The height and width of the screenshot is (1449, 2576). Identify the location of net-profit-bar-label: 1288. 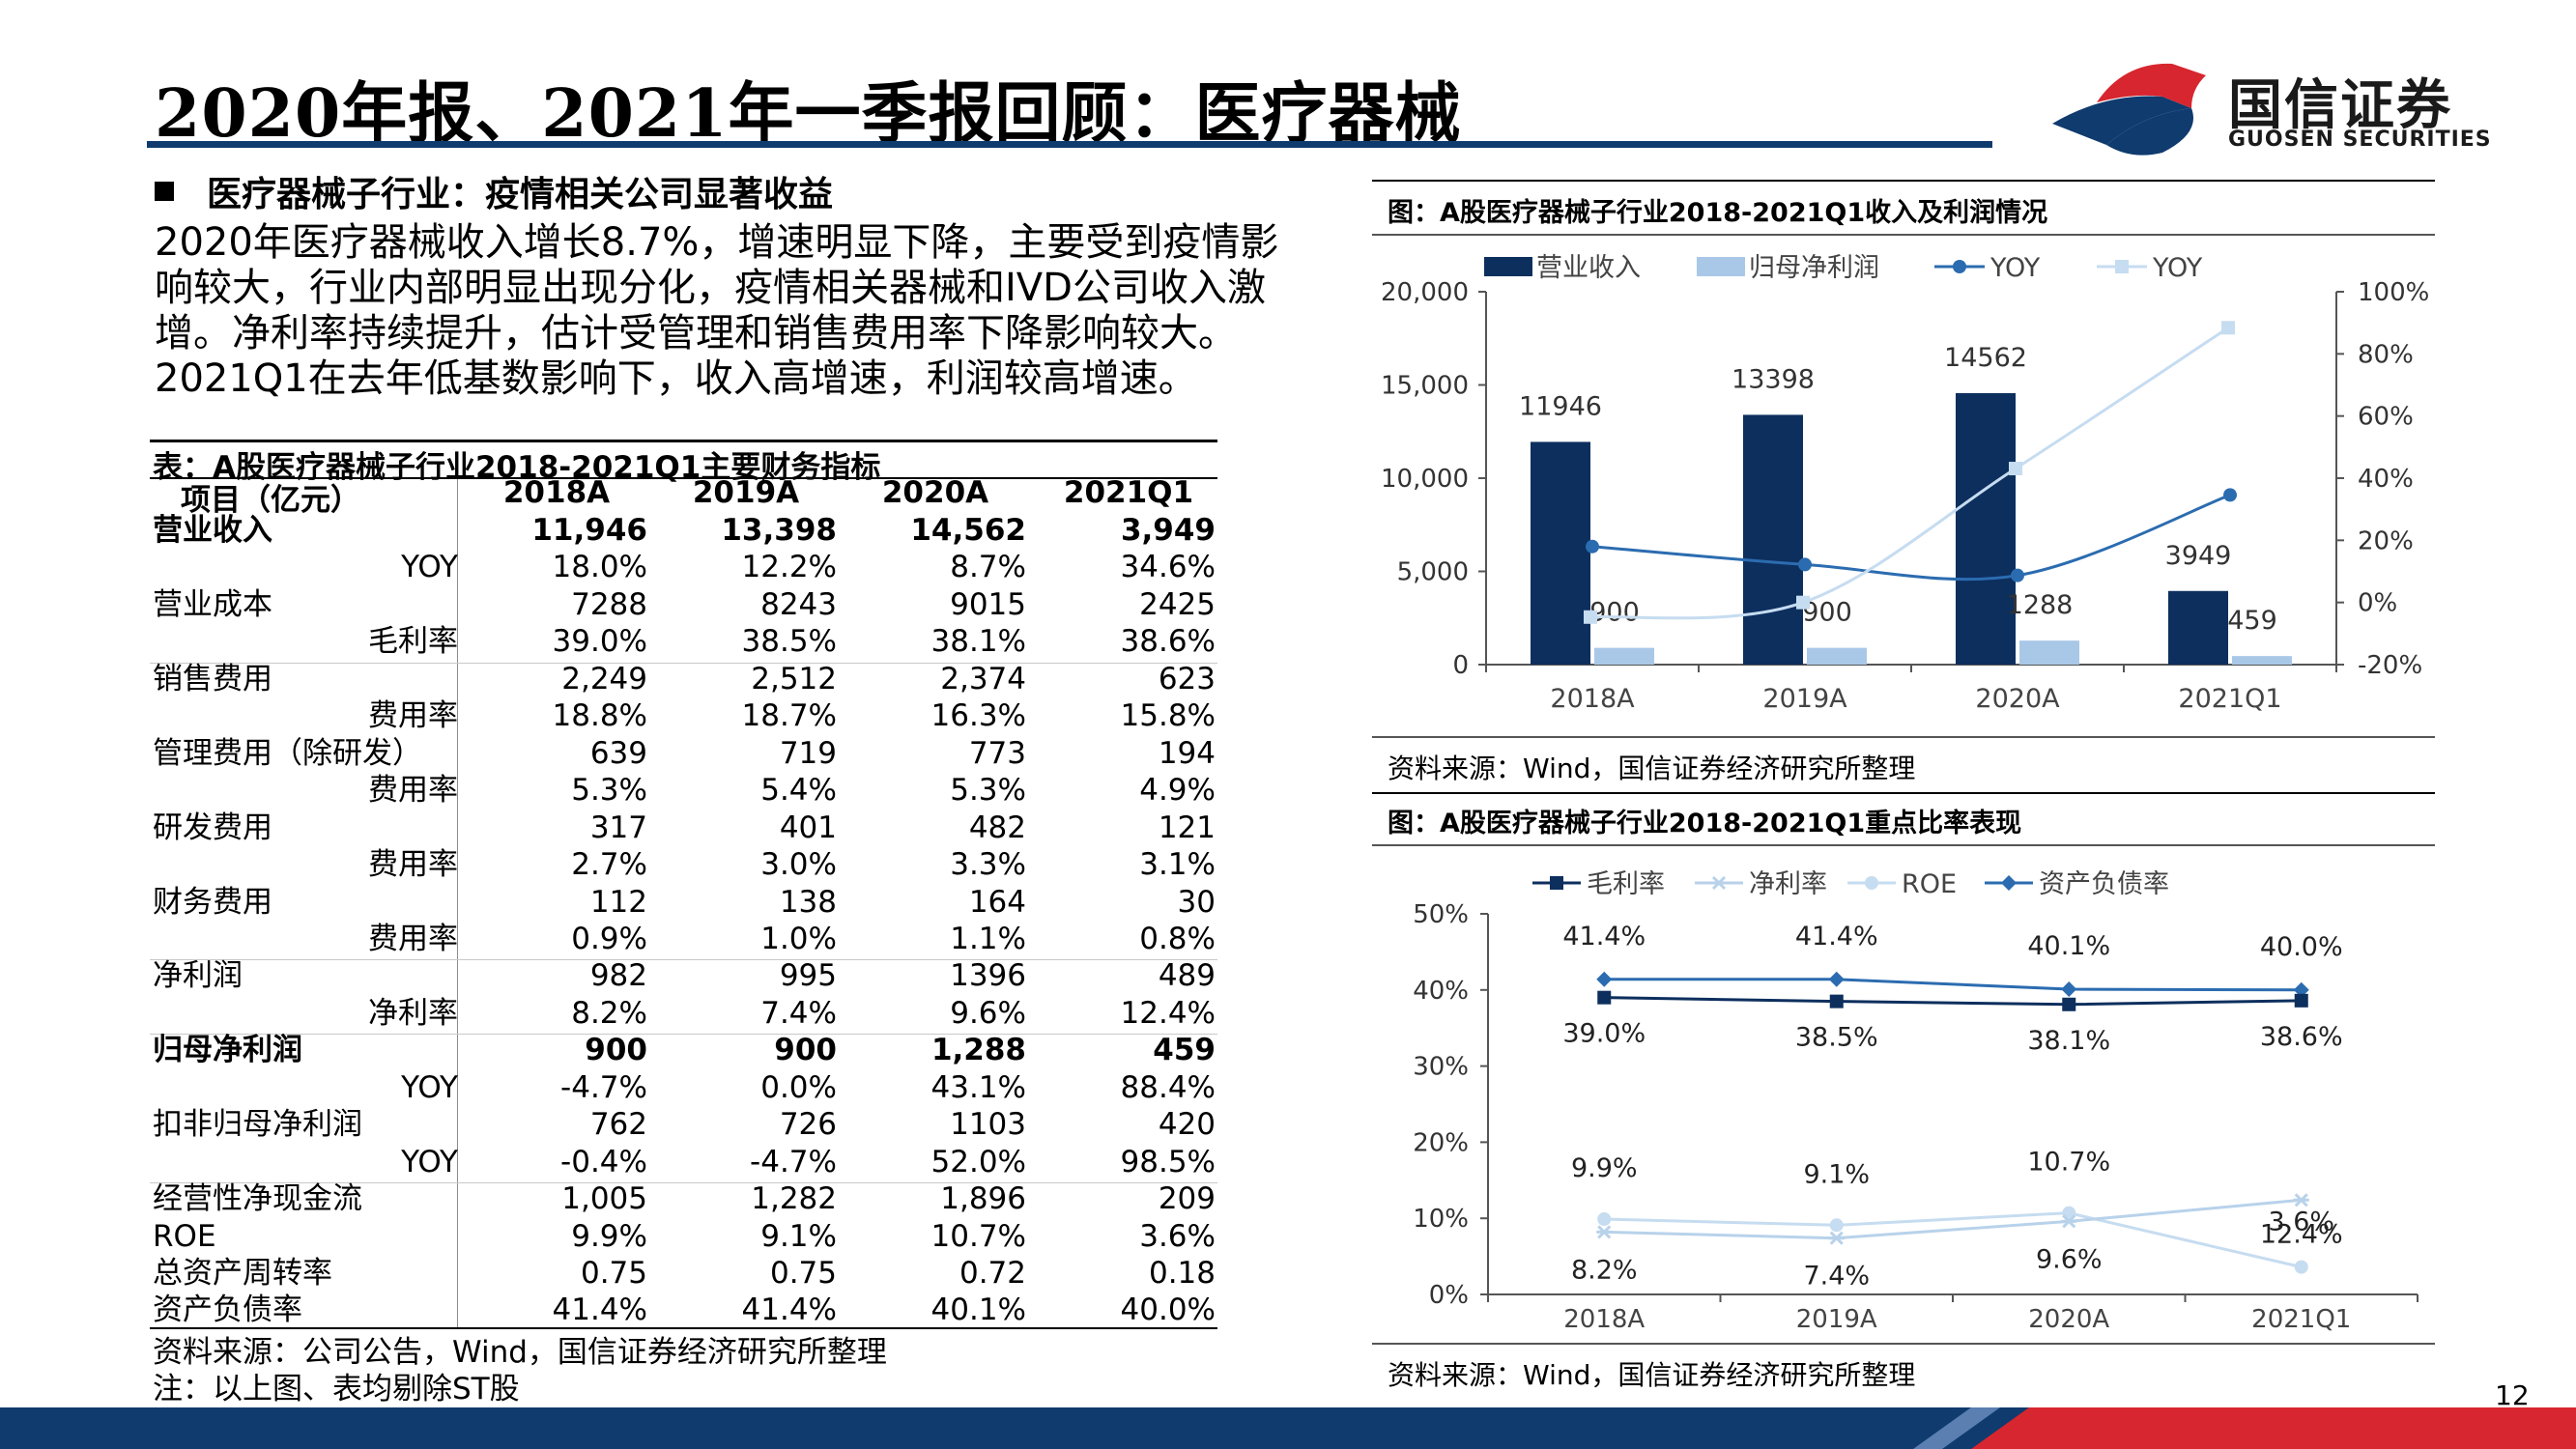
(2041, 605).